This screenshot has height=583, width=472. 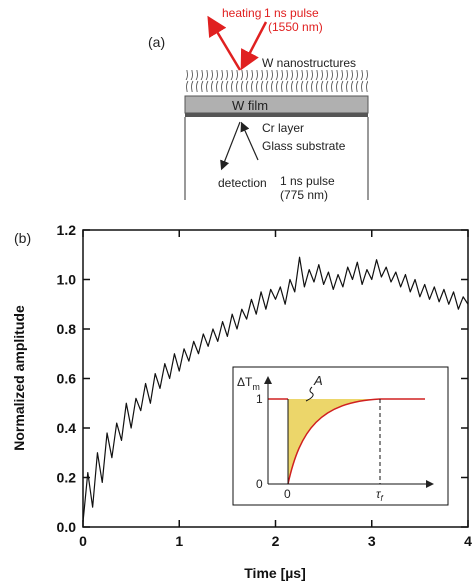 I want to click on x-tick-label: 4, so click(x=468, y=541).